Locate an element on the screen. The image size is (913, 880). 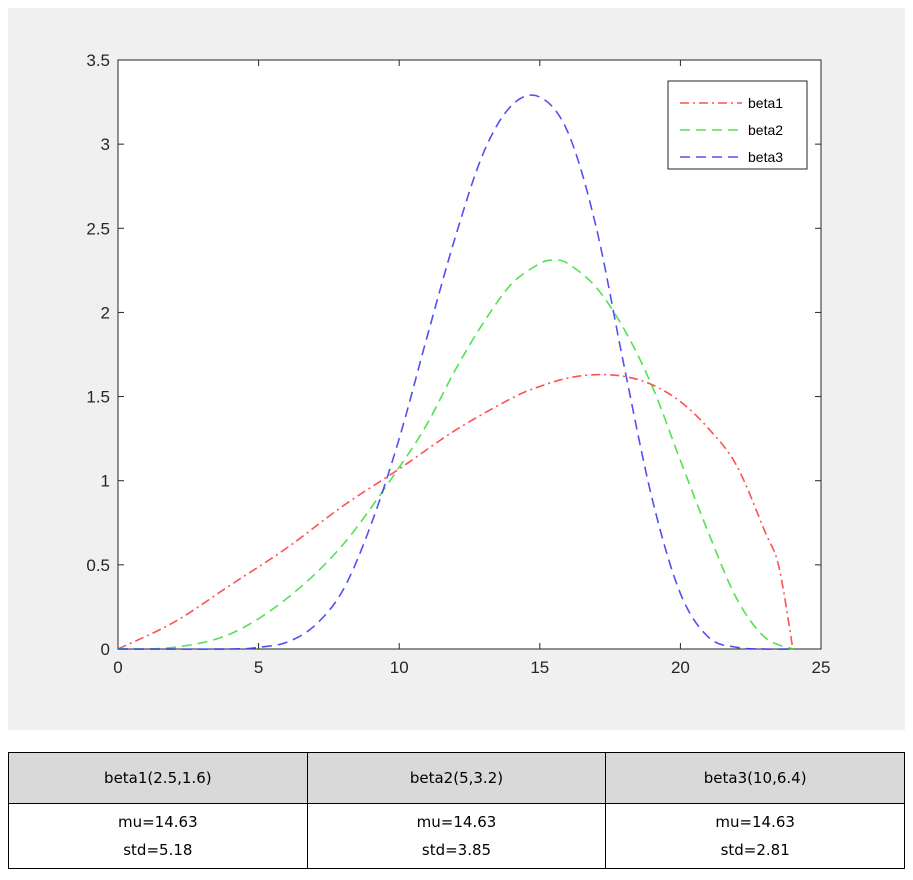
x-tick-label: 0 is located at coordinates (117, 667).